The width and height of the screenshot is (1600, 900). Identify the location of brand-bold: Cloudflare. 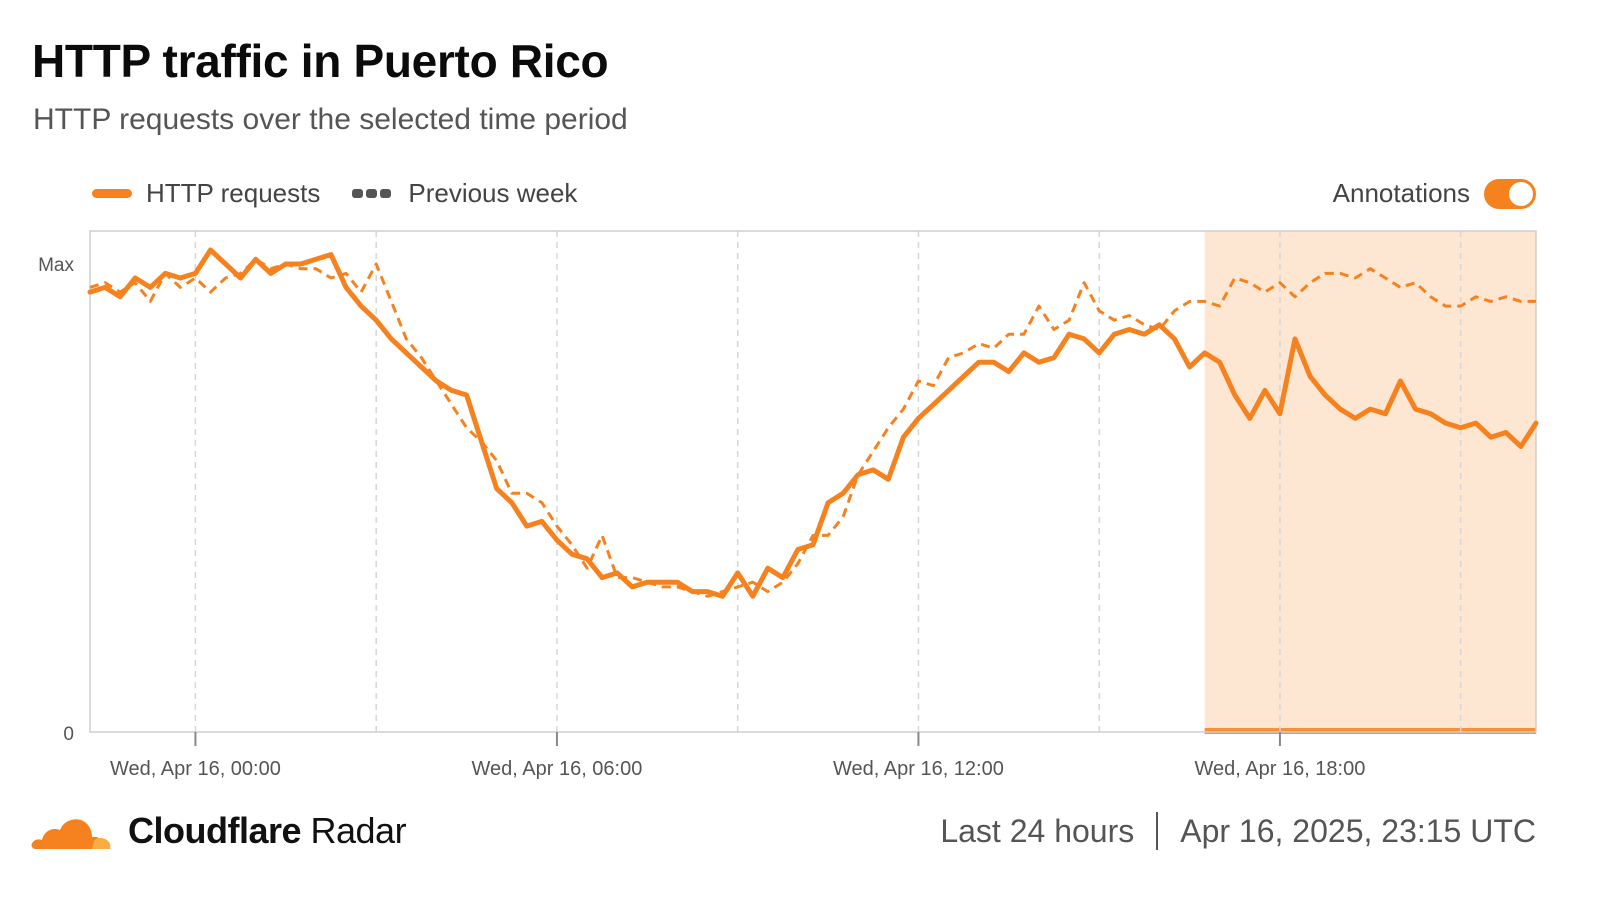
(215, 830).